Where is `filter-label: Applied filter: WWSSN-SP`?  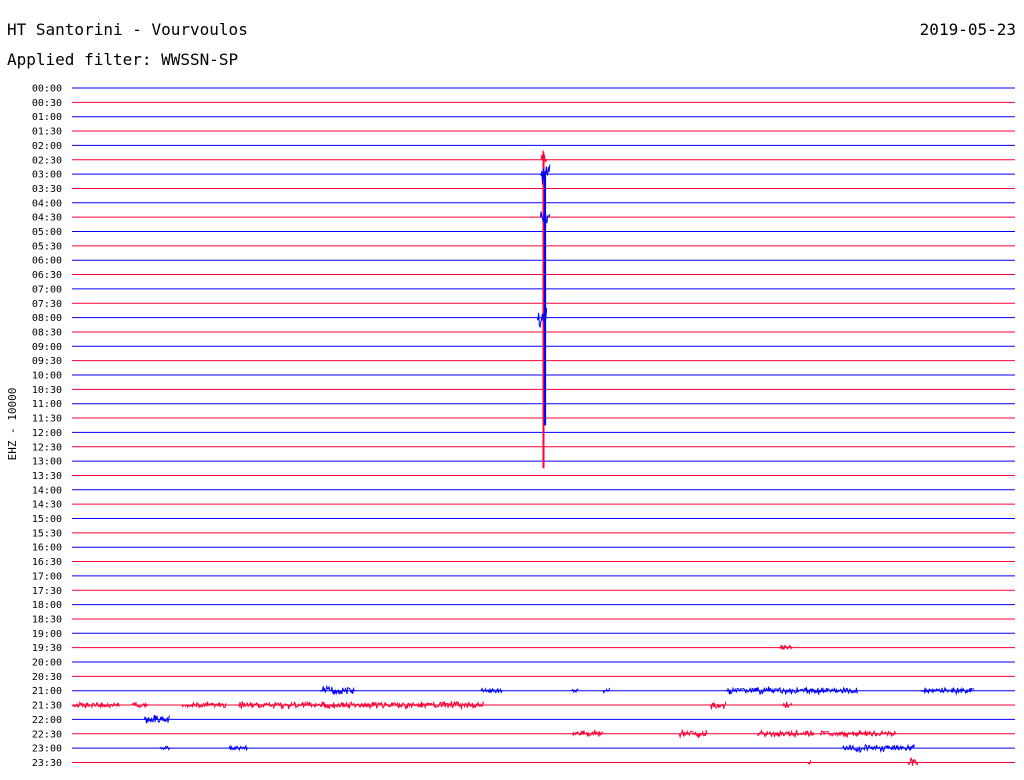 filter-label: Applied filter: WWSSN-SP is located at coordinates (123, 59).